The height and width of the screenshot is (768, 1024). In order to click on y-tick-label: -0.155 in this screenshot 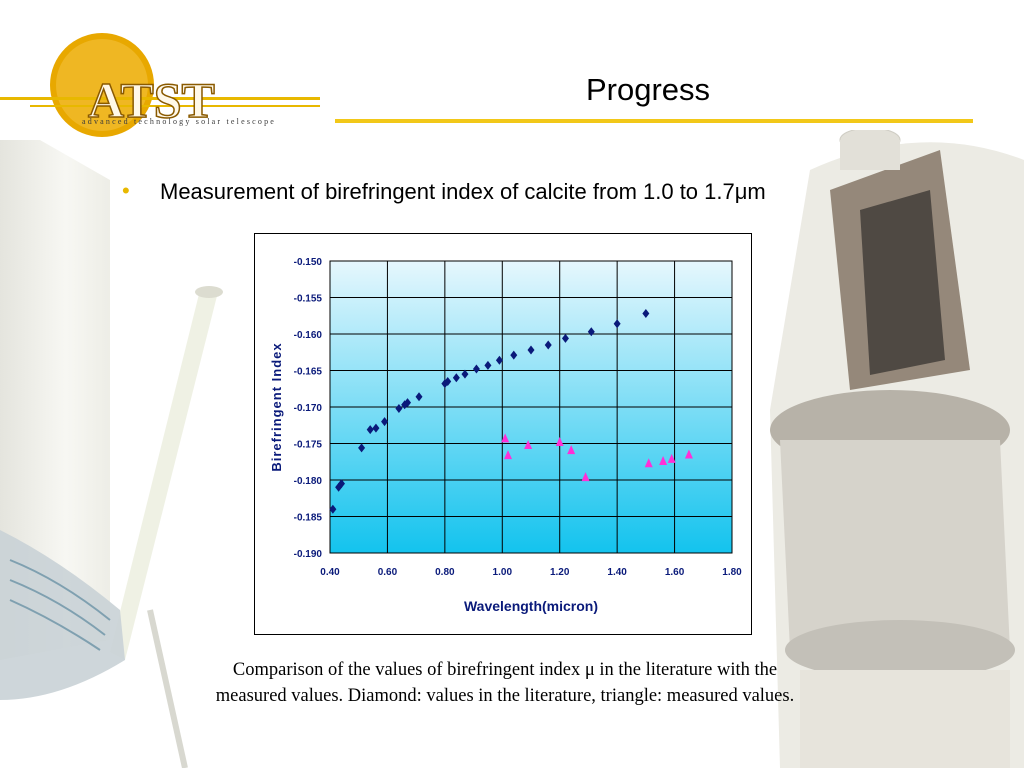, I will do `click(308, 299)`.